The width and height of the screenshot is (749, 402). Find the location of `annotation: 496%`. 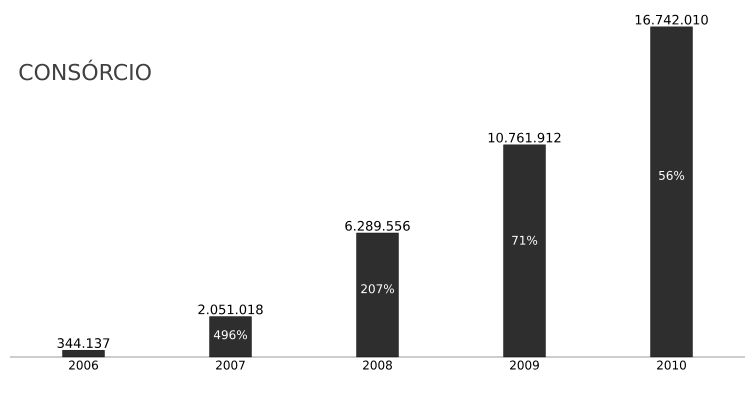

annotation: 496% is located at coordinates (230, 335).